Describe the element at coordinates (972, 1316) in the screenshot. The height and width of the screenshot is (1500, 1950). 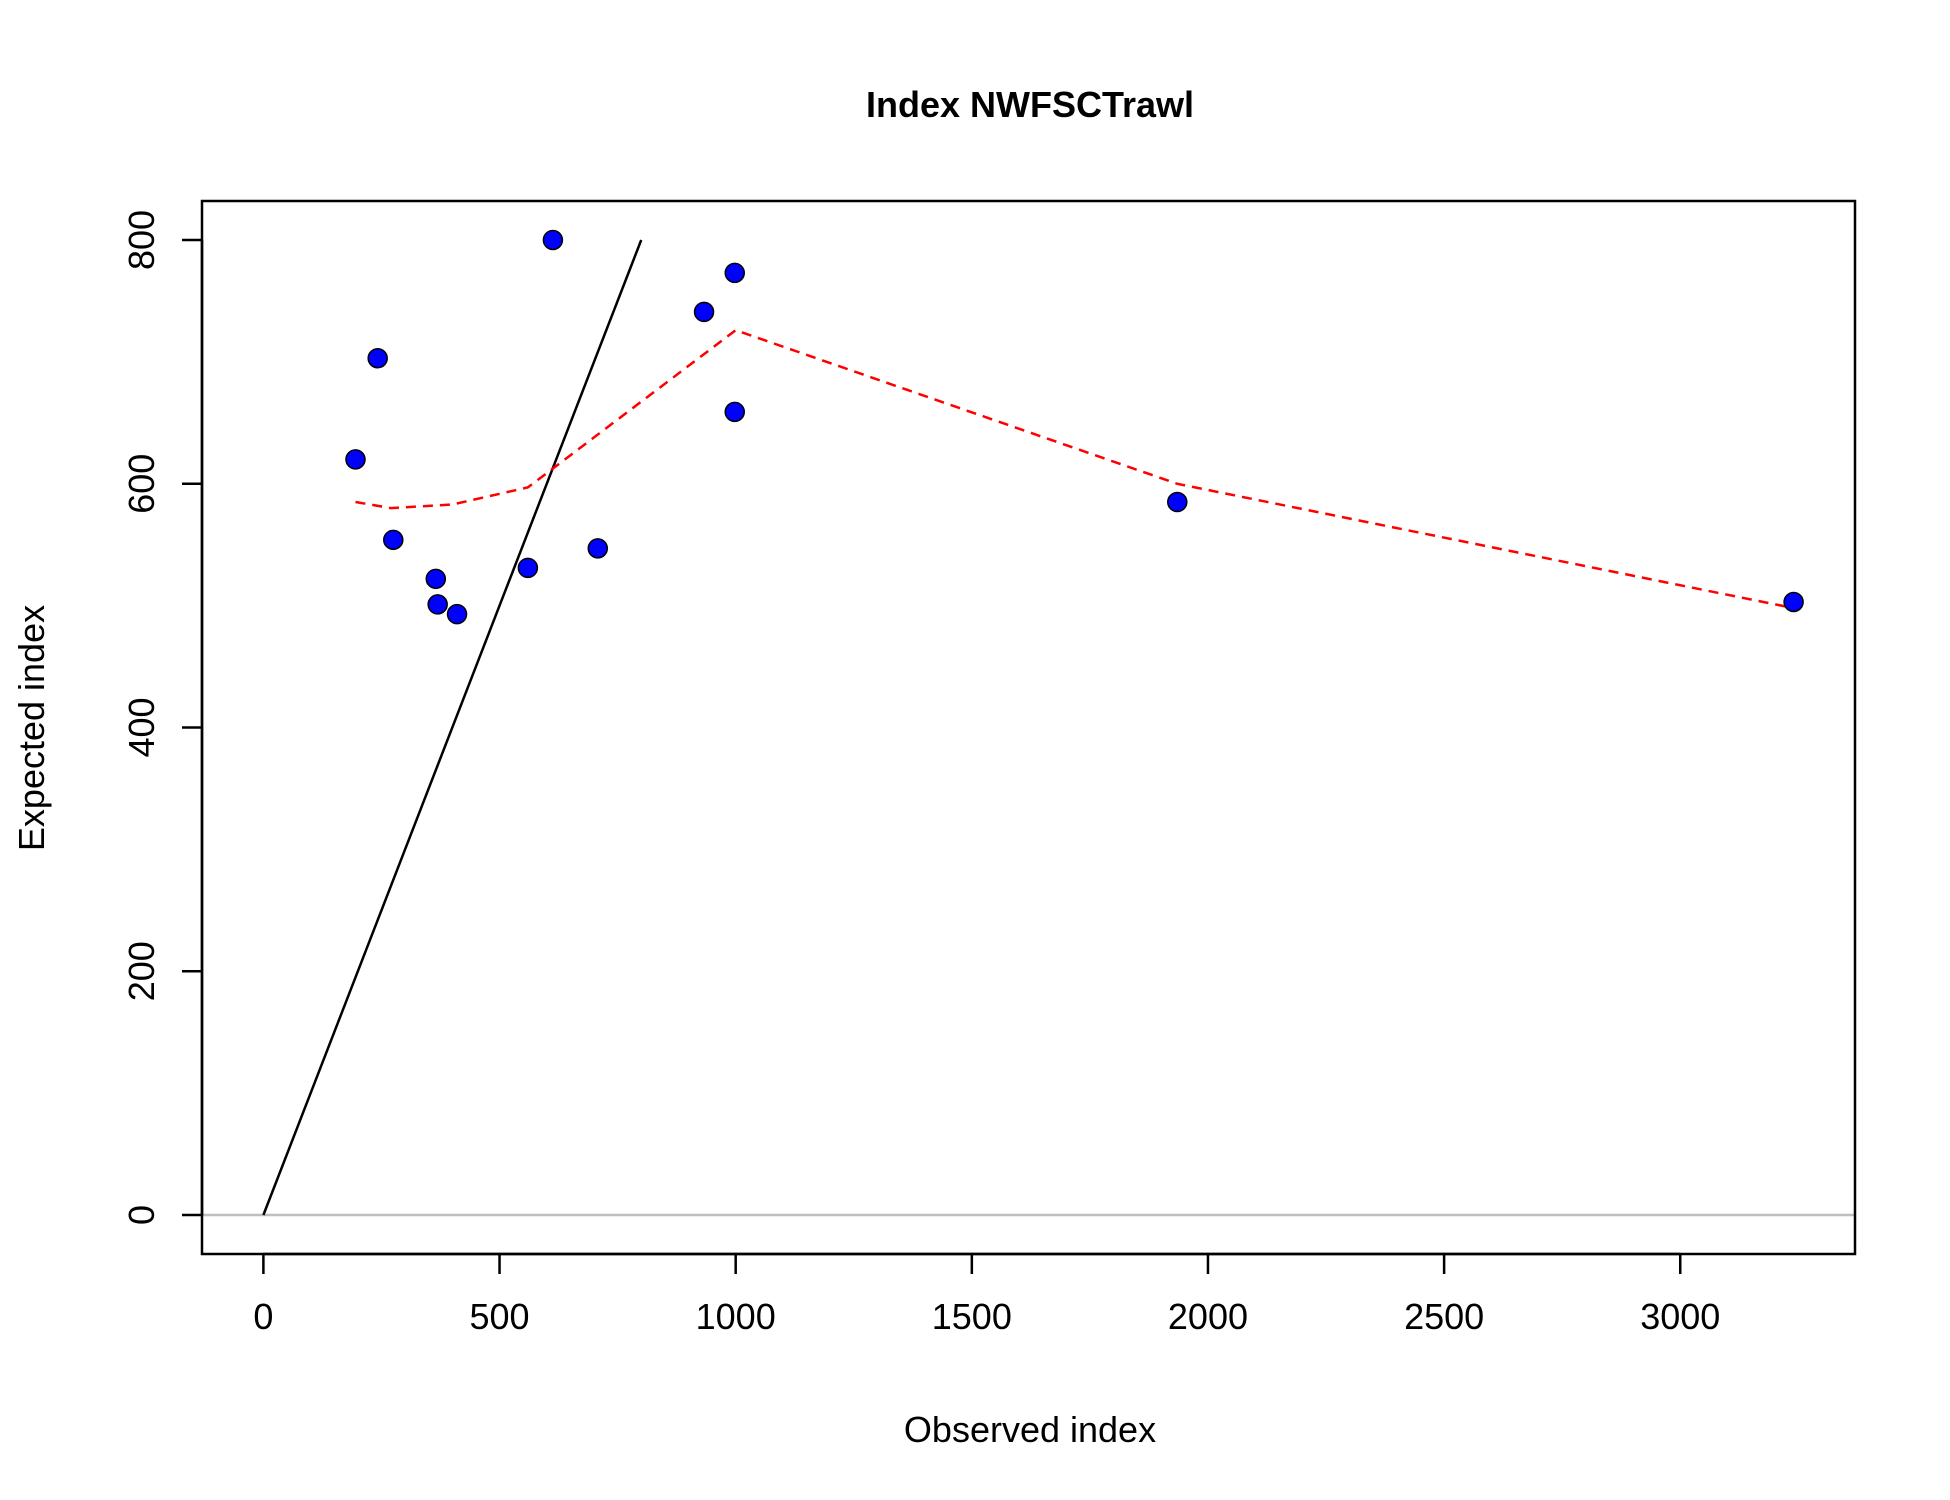
I see `x-tick-label: 1500` at that location.